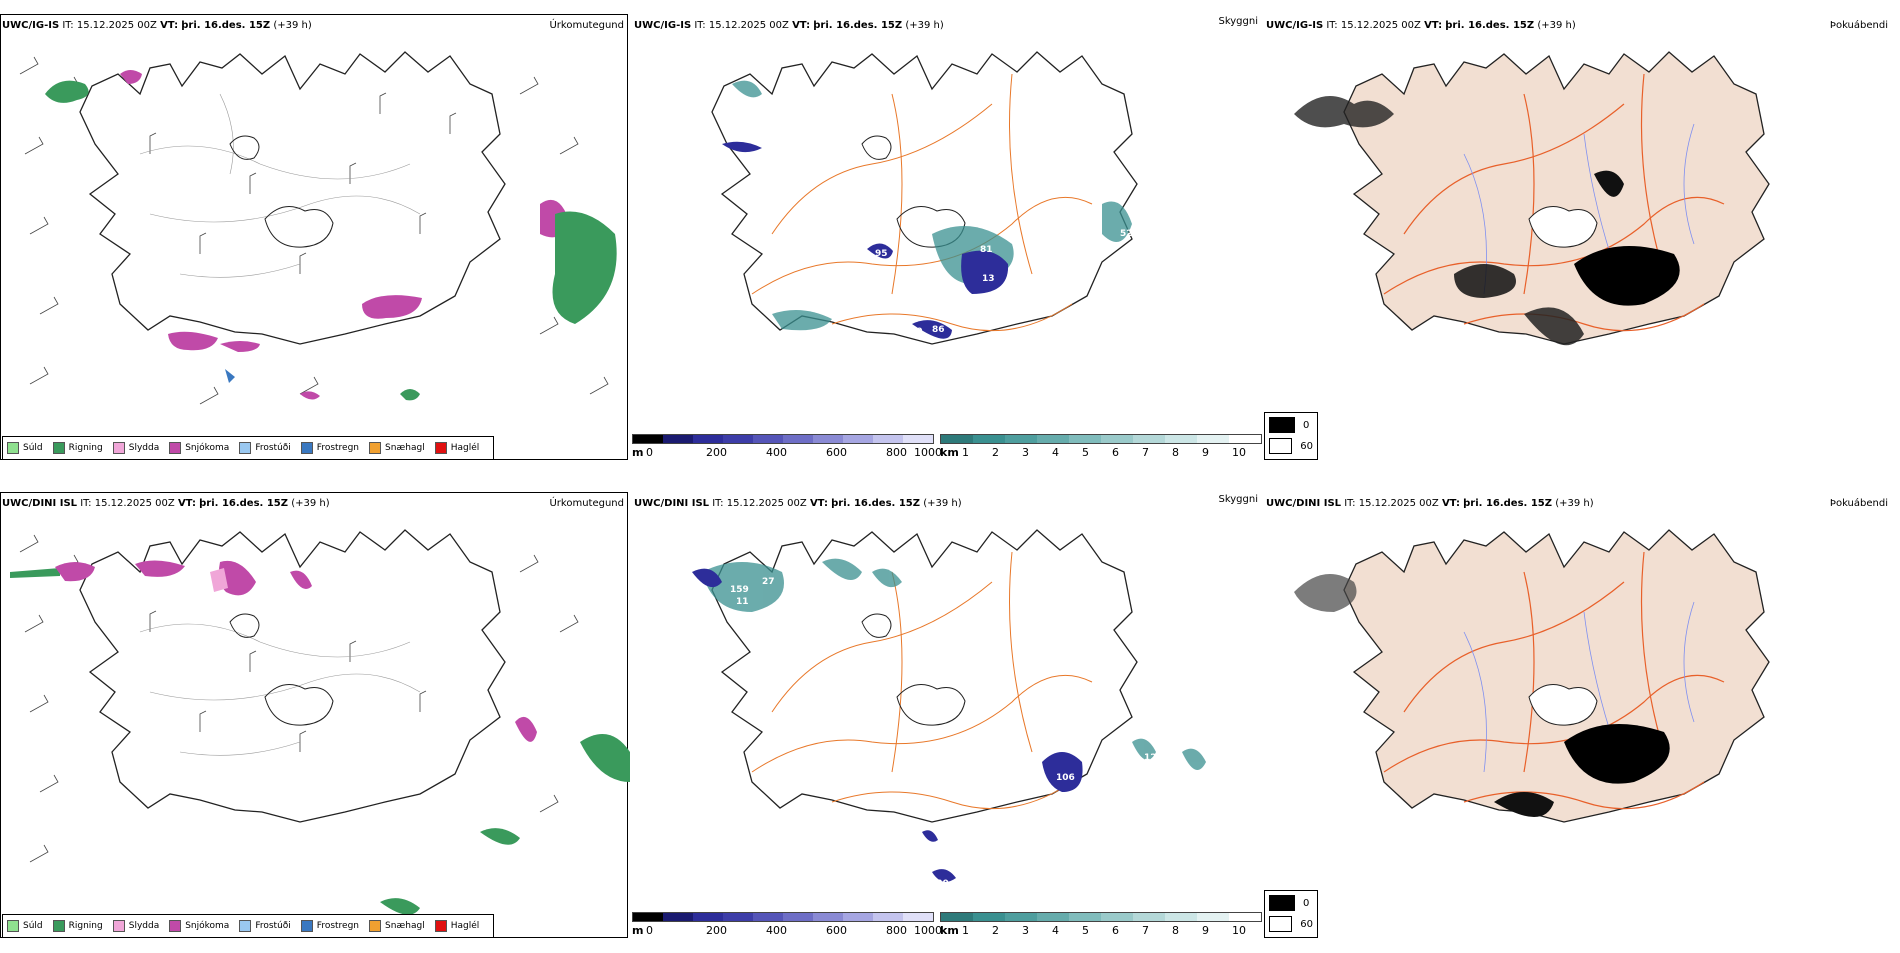 The height and width of the screenshot is (953, 1900). I want to click on ceiling-label: 86, so click(938, 330).